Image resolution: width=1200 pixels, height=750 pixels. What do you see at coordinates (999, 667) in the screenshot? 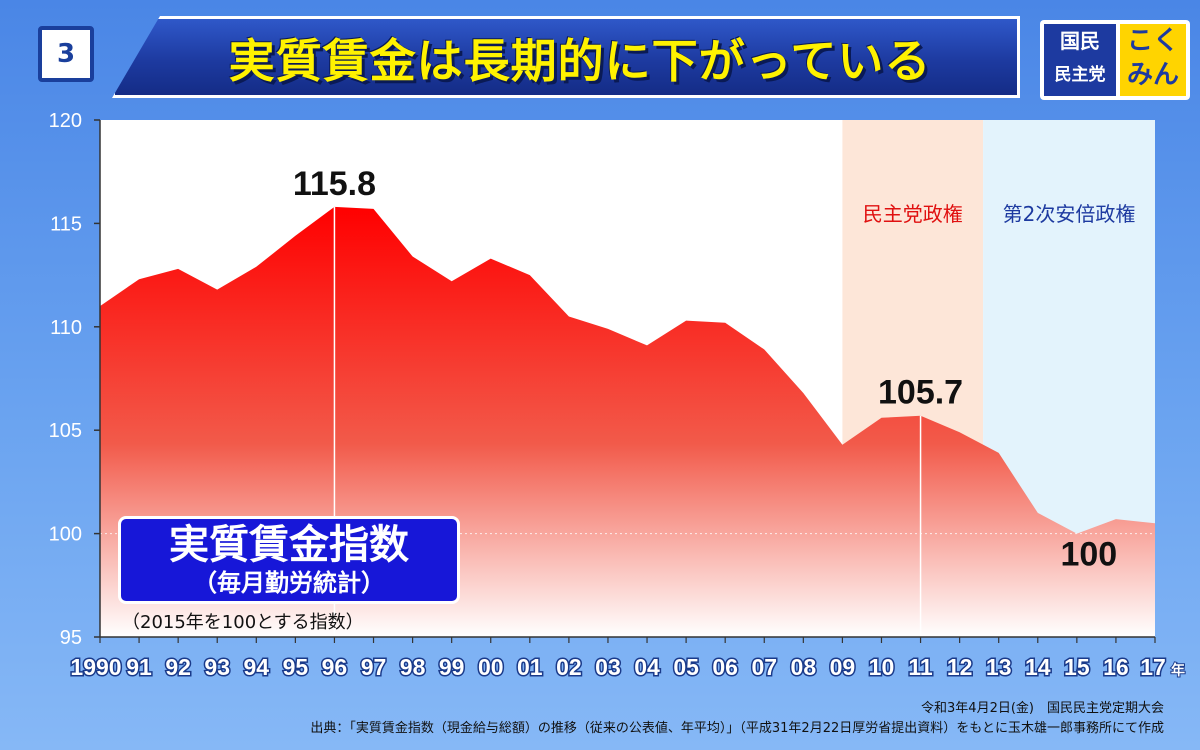
I see `x-tick-label: 13` at bounding box center [999, 667].